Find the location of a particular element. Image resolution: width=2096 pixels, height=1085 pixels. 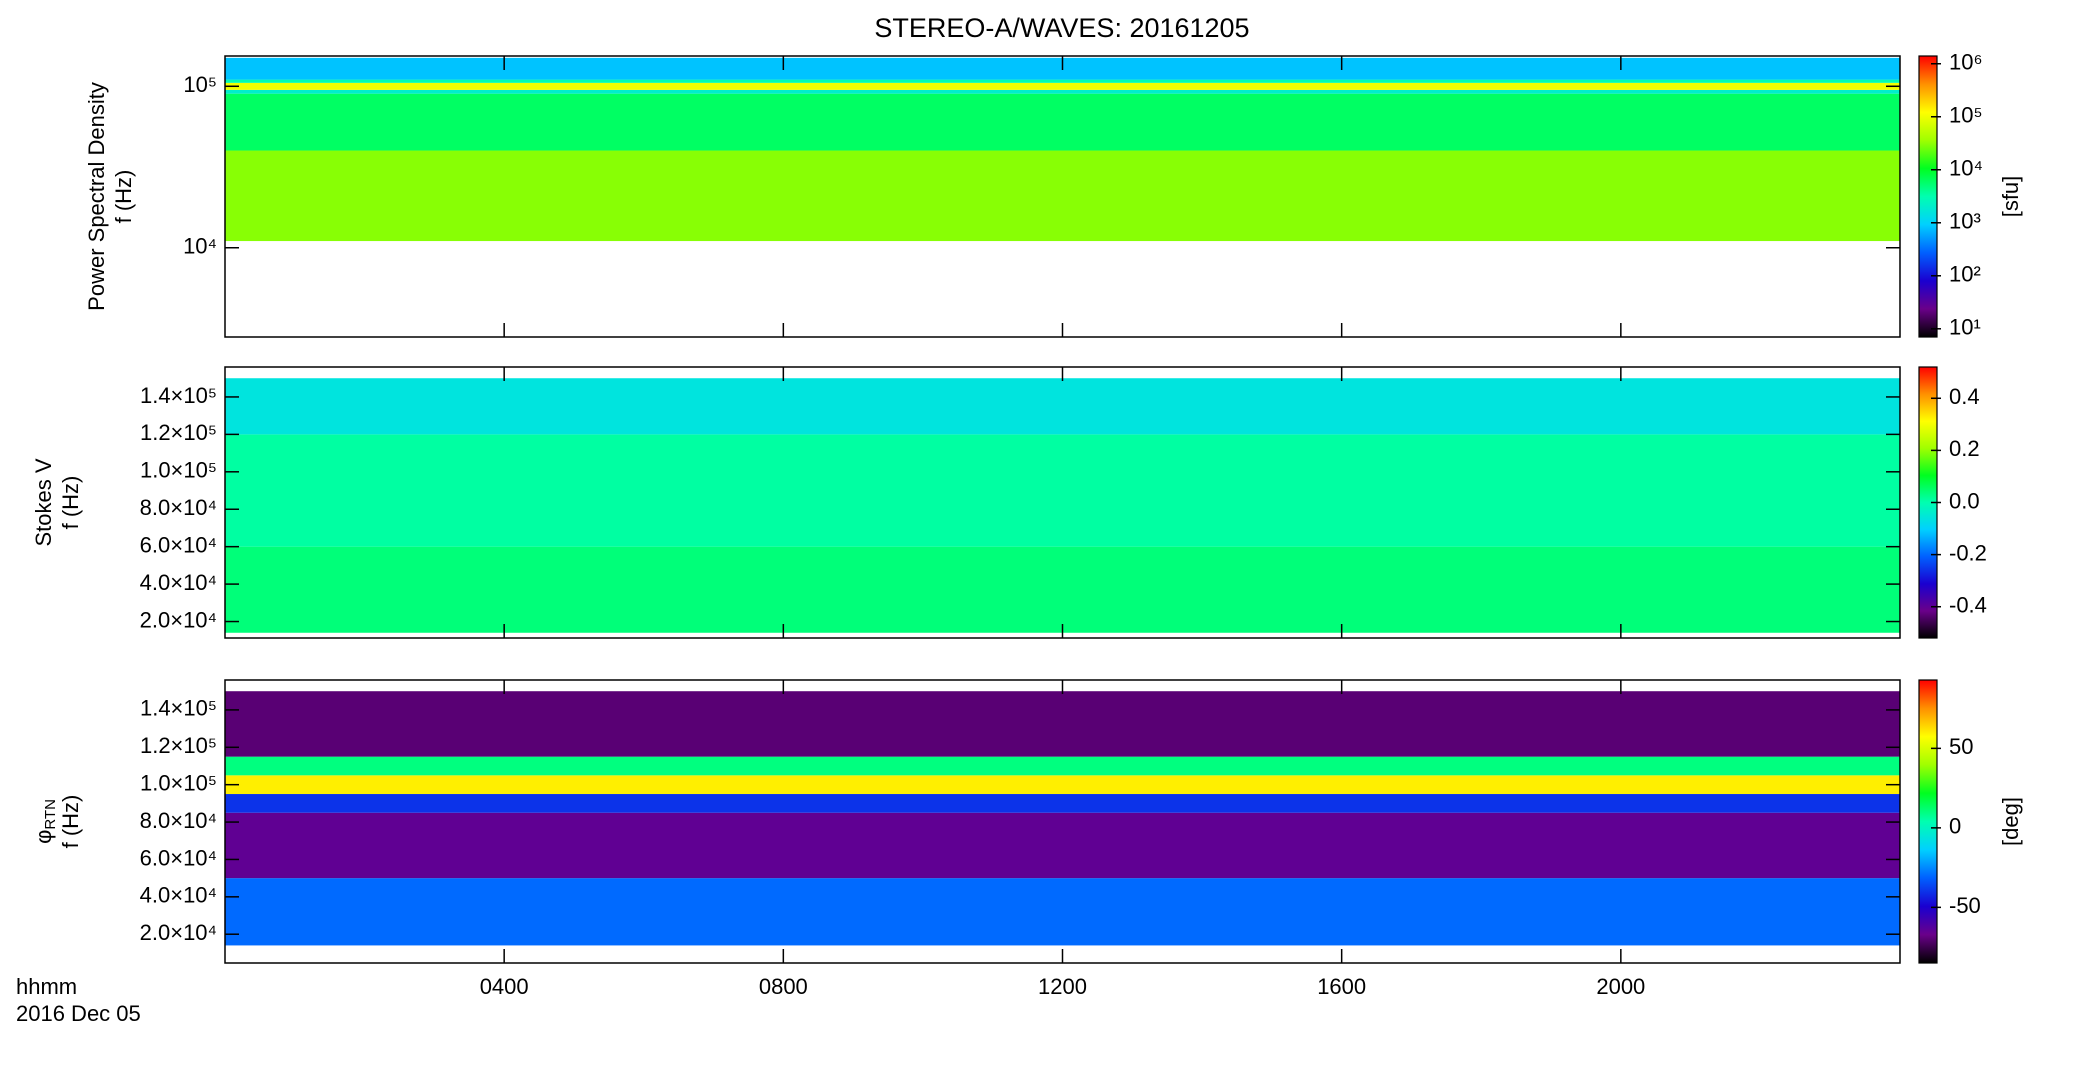

colorbar-tick-label: 10⁴ is located at coordinates (1966, 168).